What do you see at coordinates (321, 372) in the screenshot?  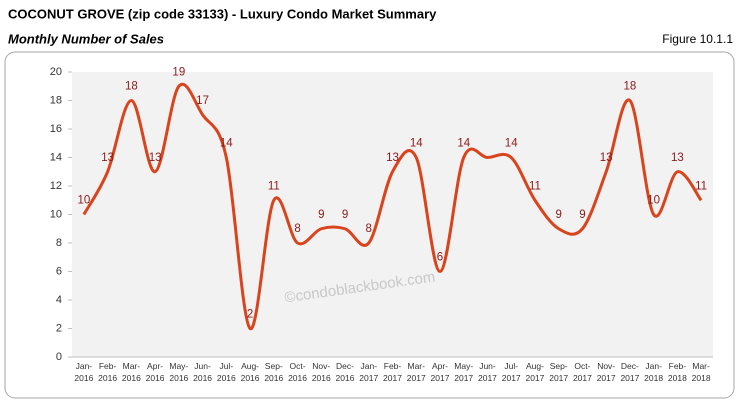 I see `x-tick-label: Nov-2016` at bounding box center [321, 372].